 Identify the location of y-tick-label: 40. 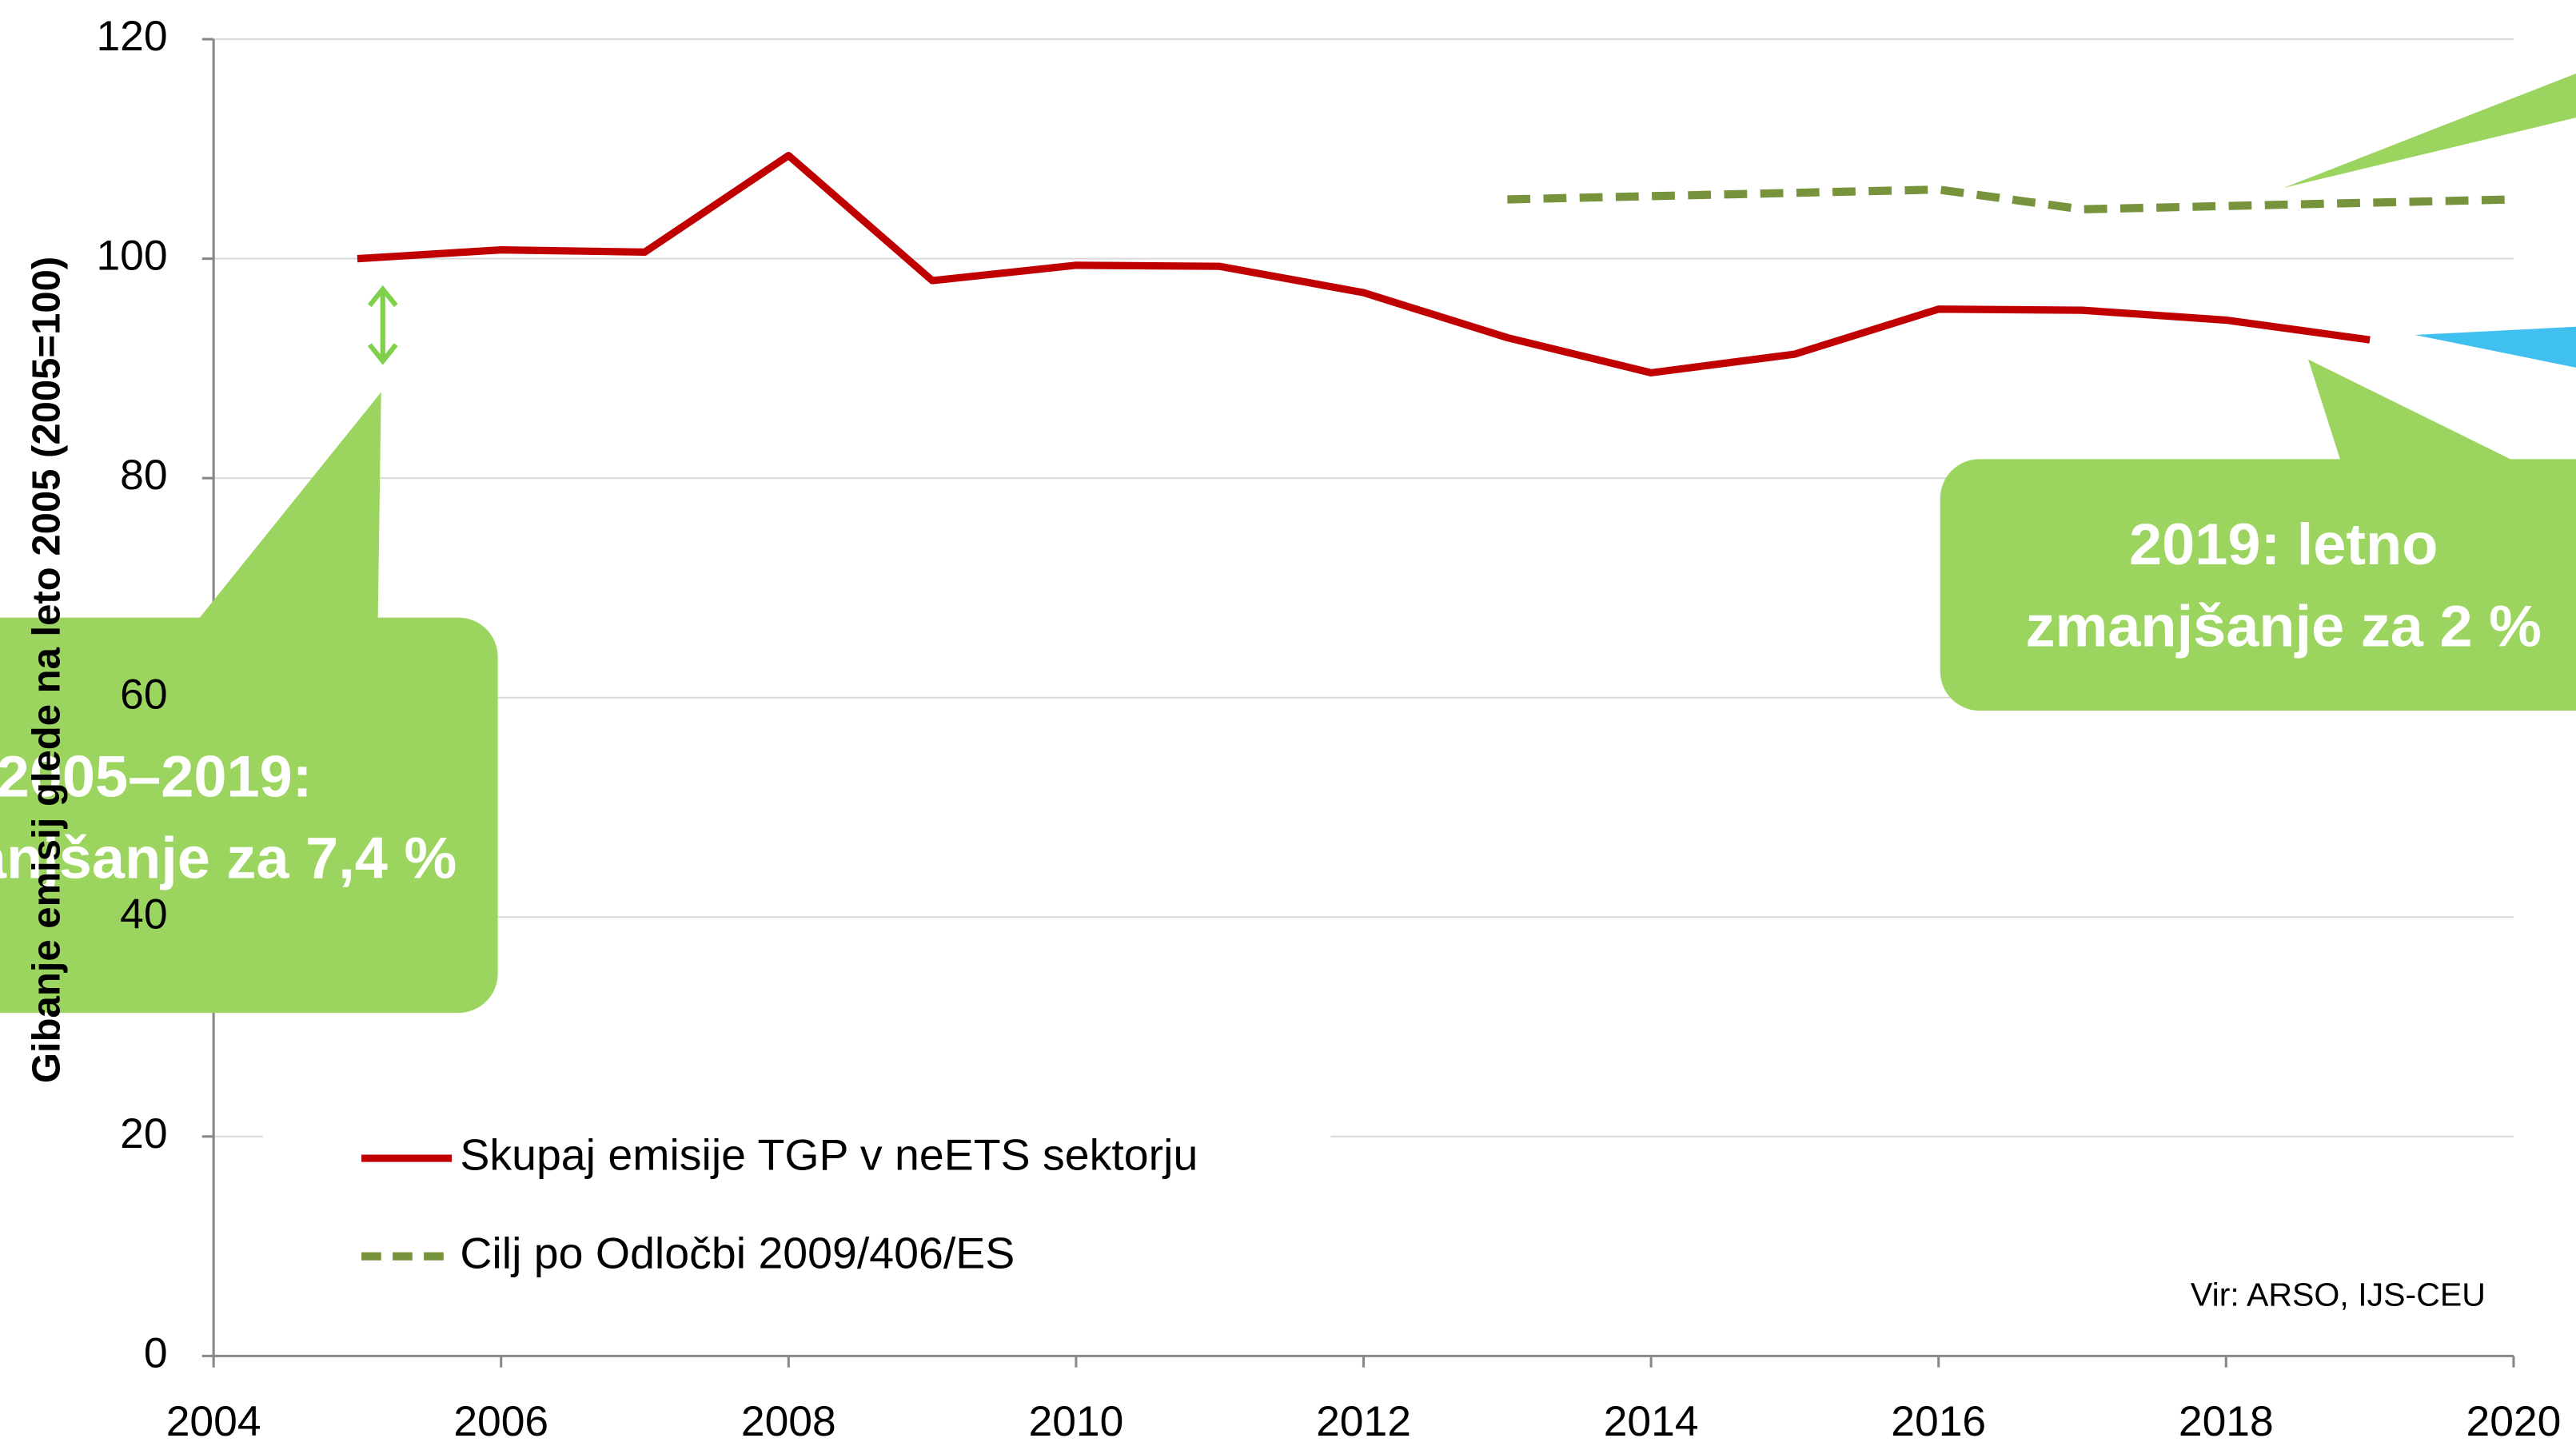
(143, 914).